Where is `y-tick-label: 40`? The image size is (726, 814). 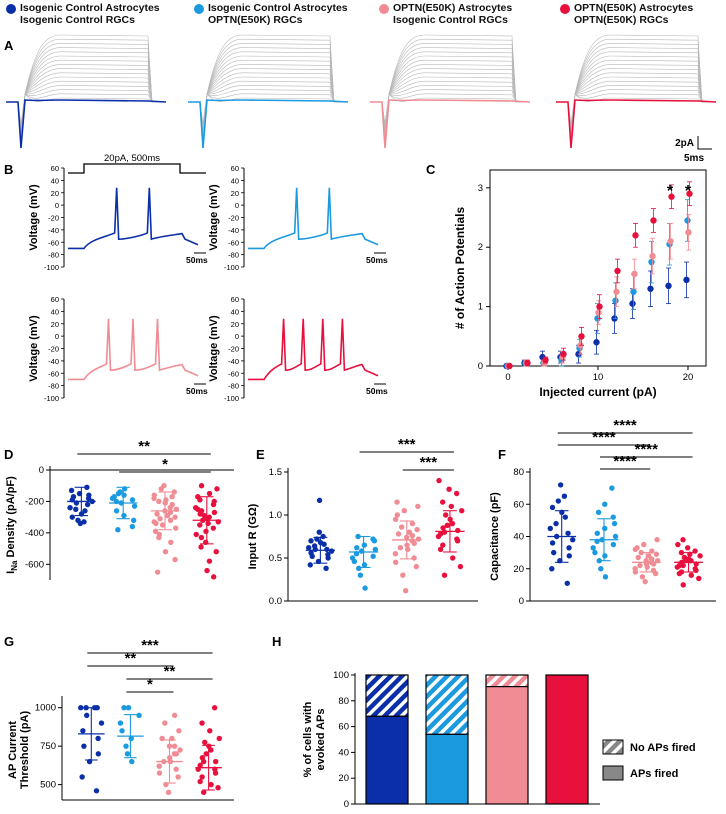
y-tick-label: 40 is located at coordinates (343, 752).